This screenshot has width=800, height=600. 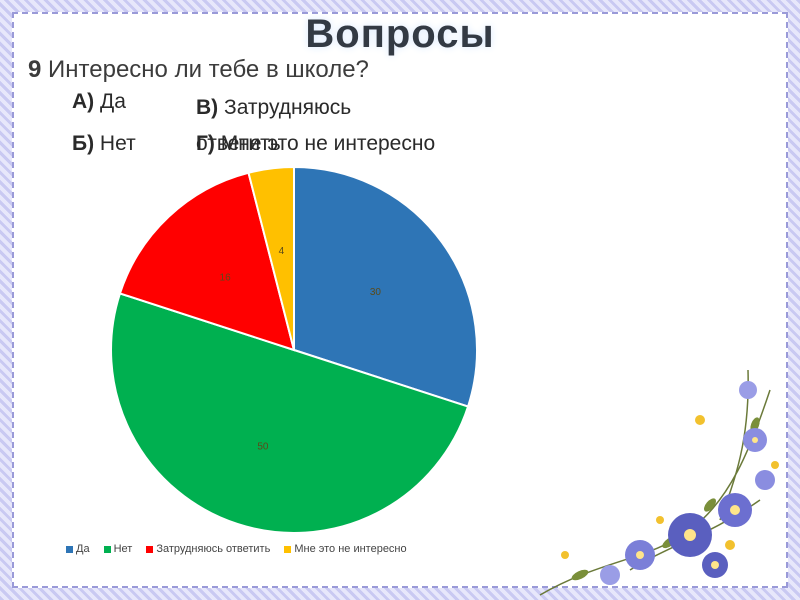 What do you see at coordinates (213, 549) in the screenshot?
I see `legend-label-3: Затрудняюсь ответить` at bounding box center [213, 549].